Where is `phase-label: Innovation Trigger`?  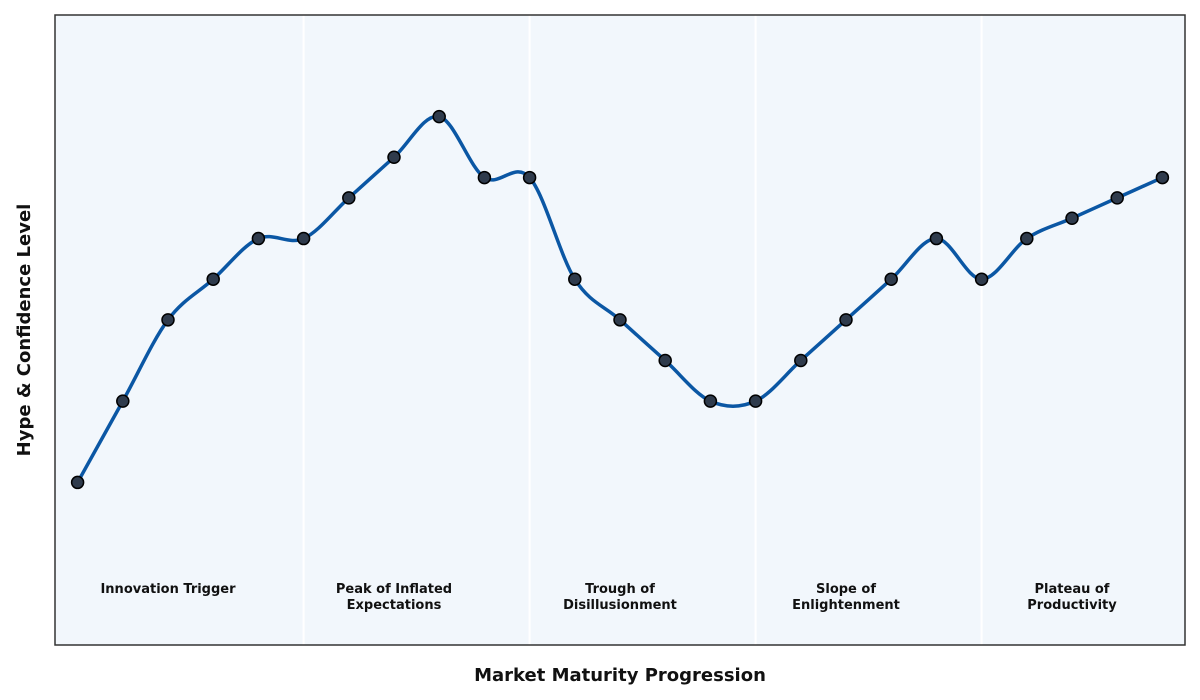
phase-label: Innovation Trigger is located at coordinates (168, 589).